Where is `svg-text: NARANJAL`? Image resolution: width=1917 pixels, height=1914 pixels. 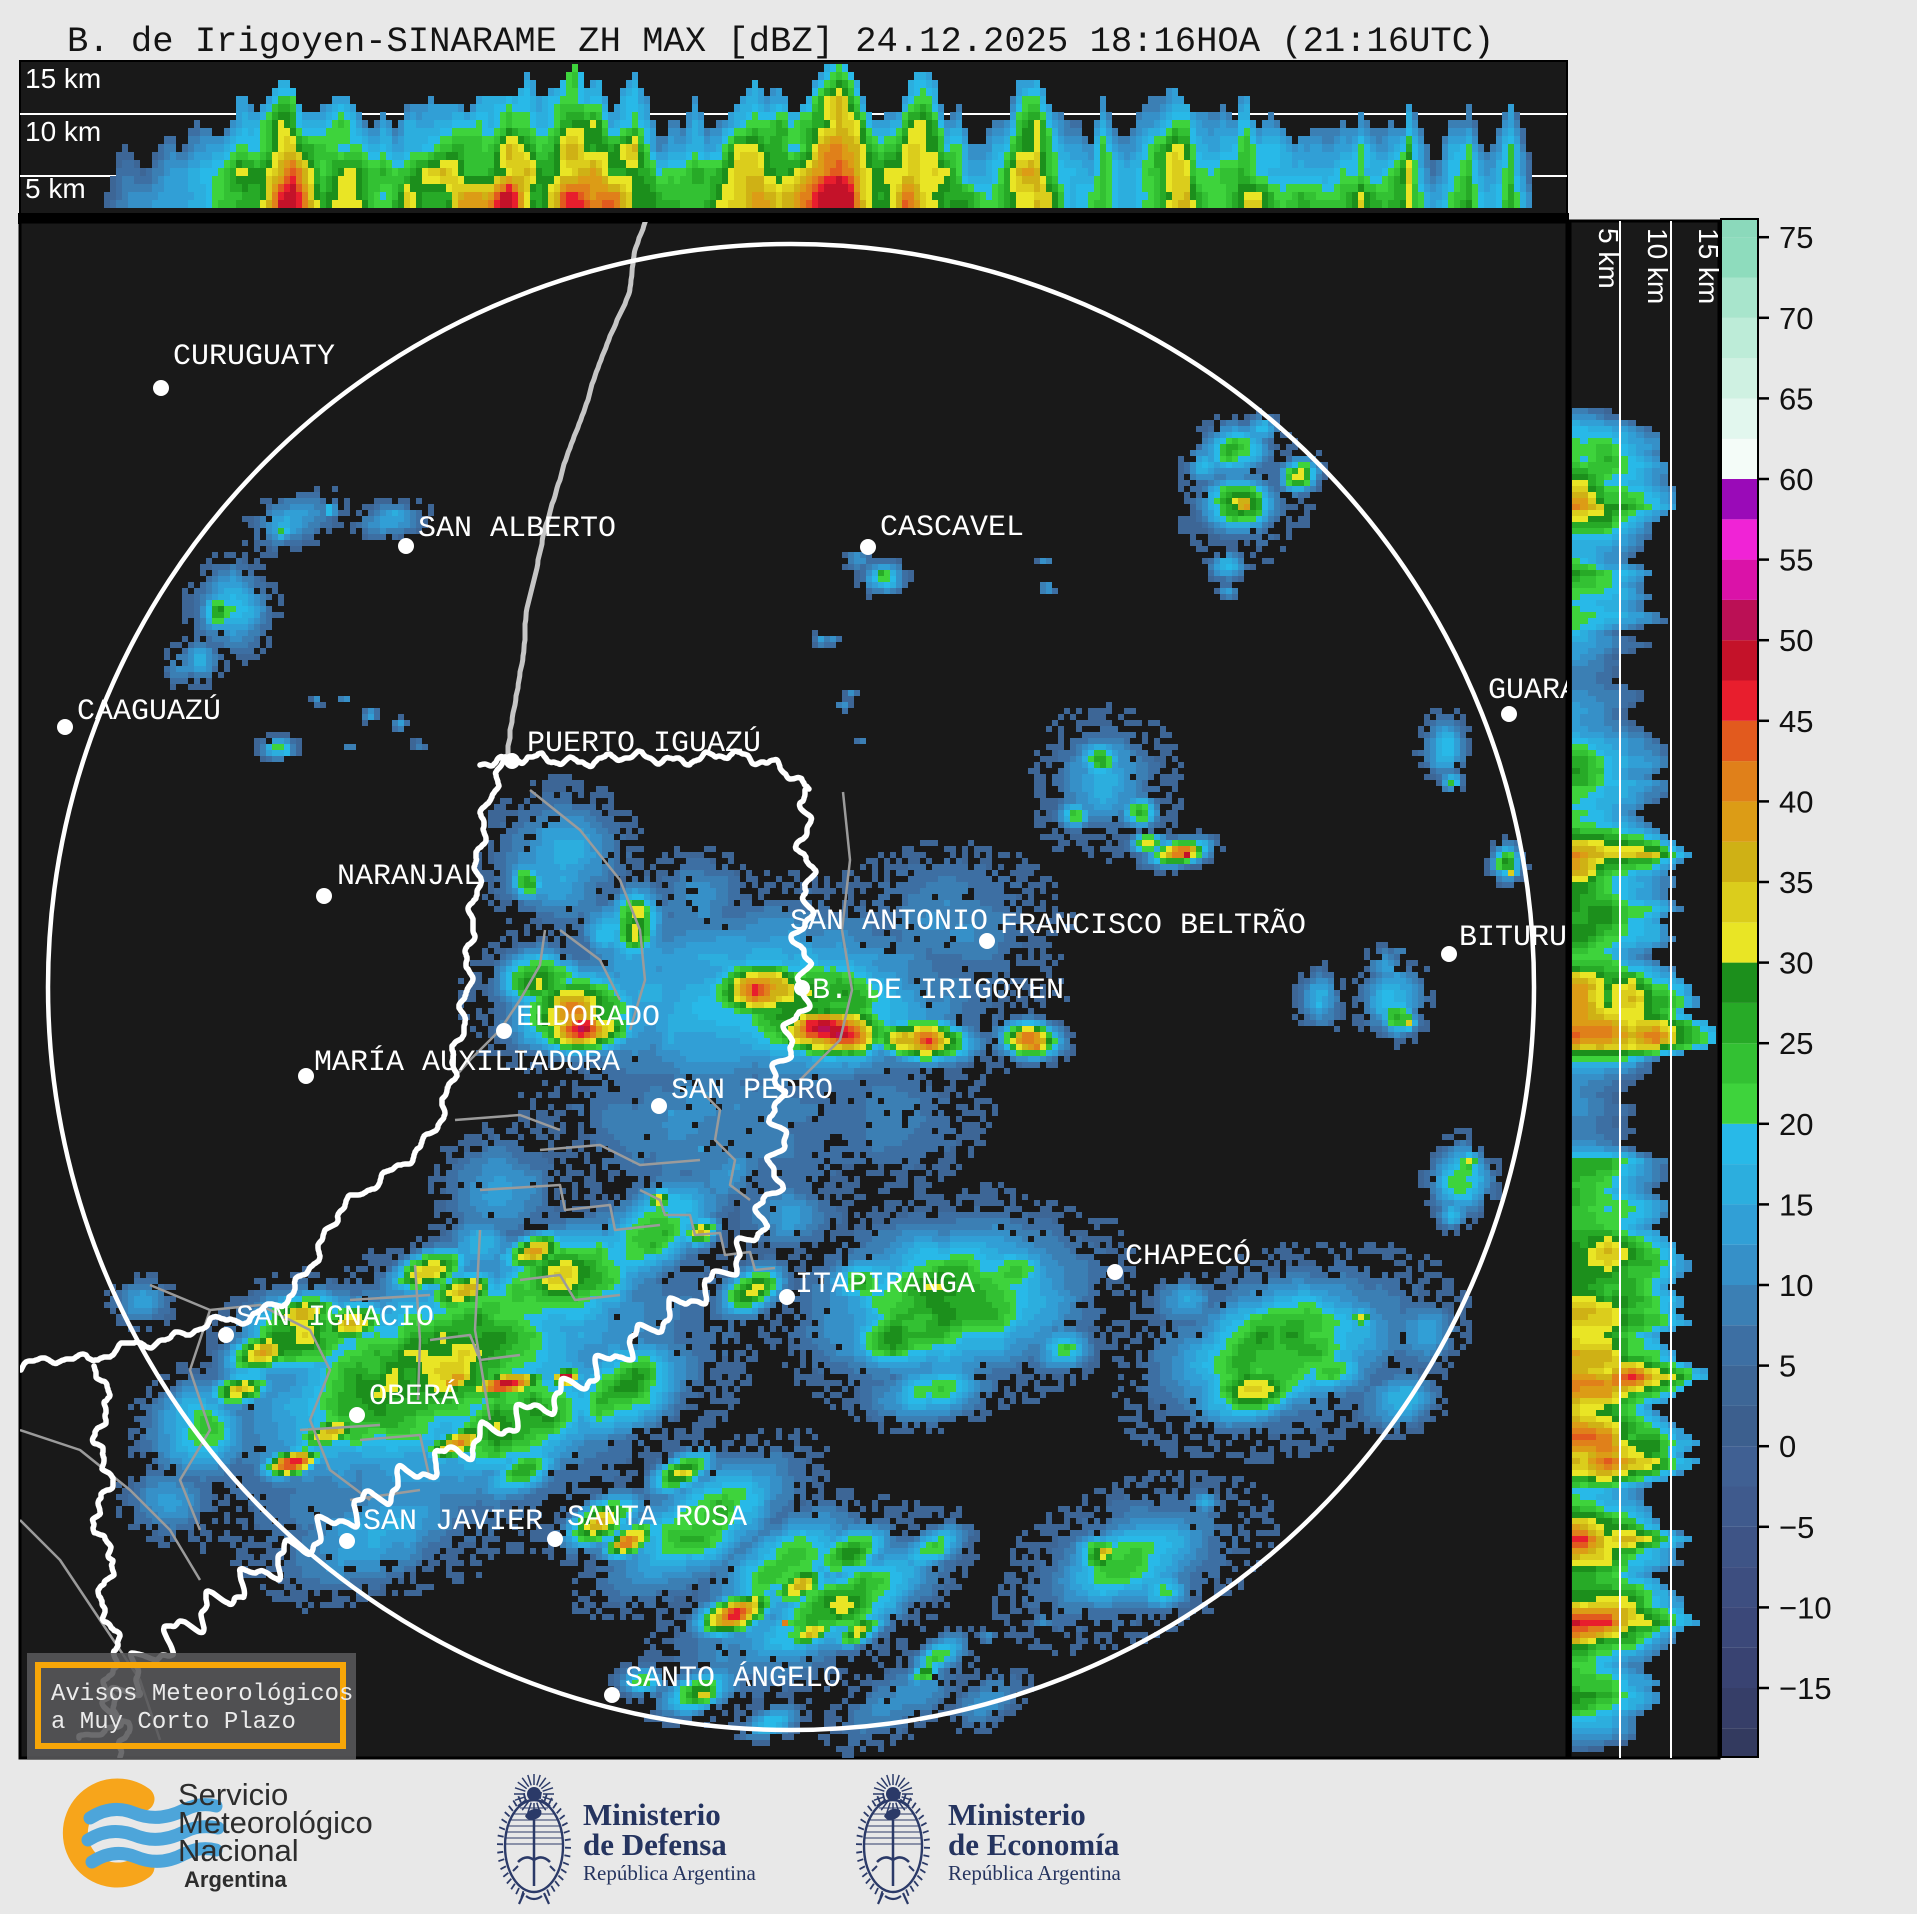
svg-text: NARANJAL is located at coordinates (409, 877).